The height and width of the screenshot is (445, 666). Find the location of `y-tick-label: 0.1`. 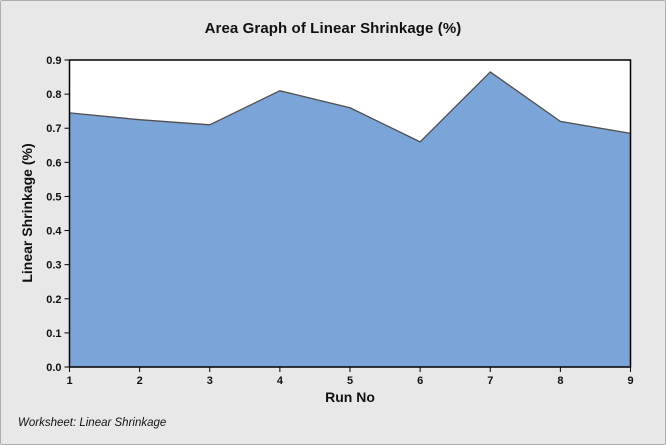

y-tick-label: 0.1 is located at coordinates (53, 334).